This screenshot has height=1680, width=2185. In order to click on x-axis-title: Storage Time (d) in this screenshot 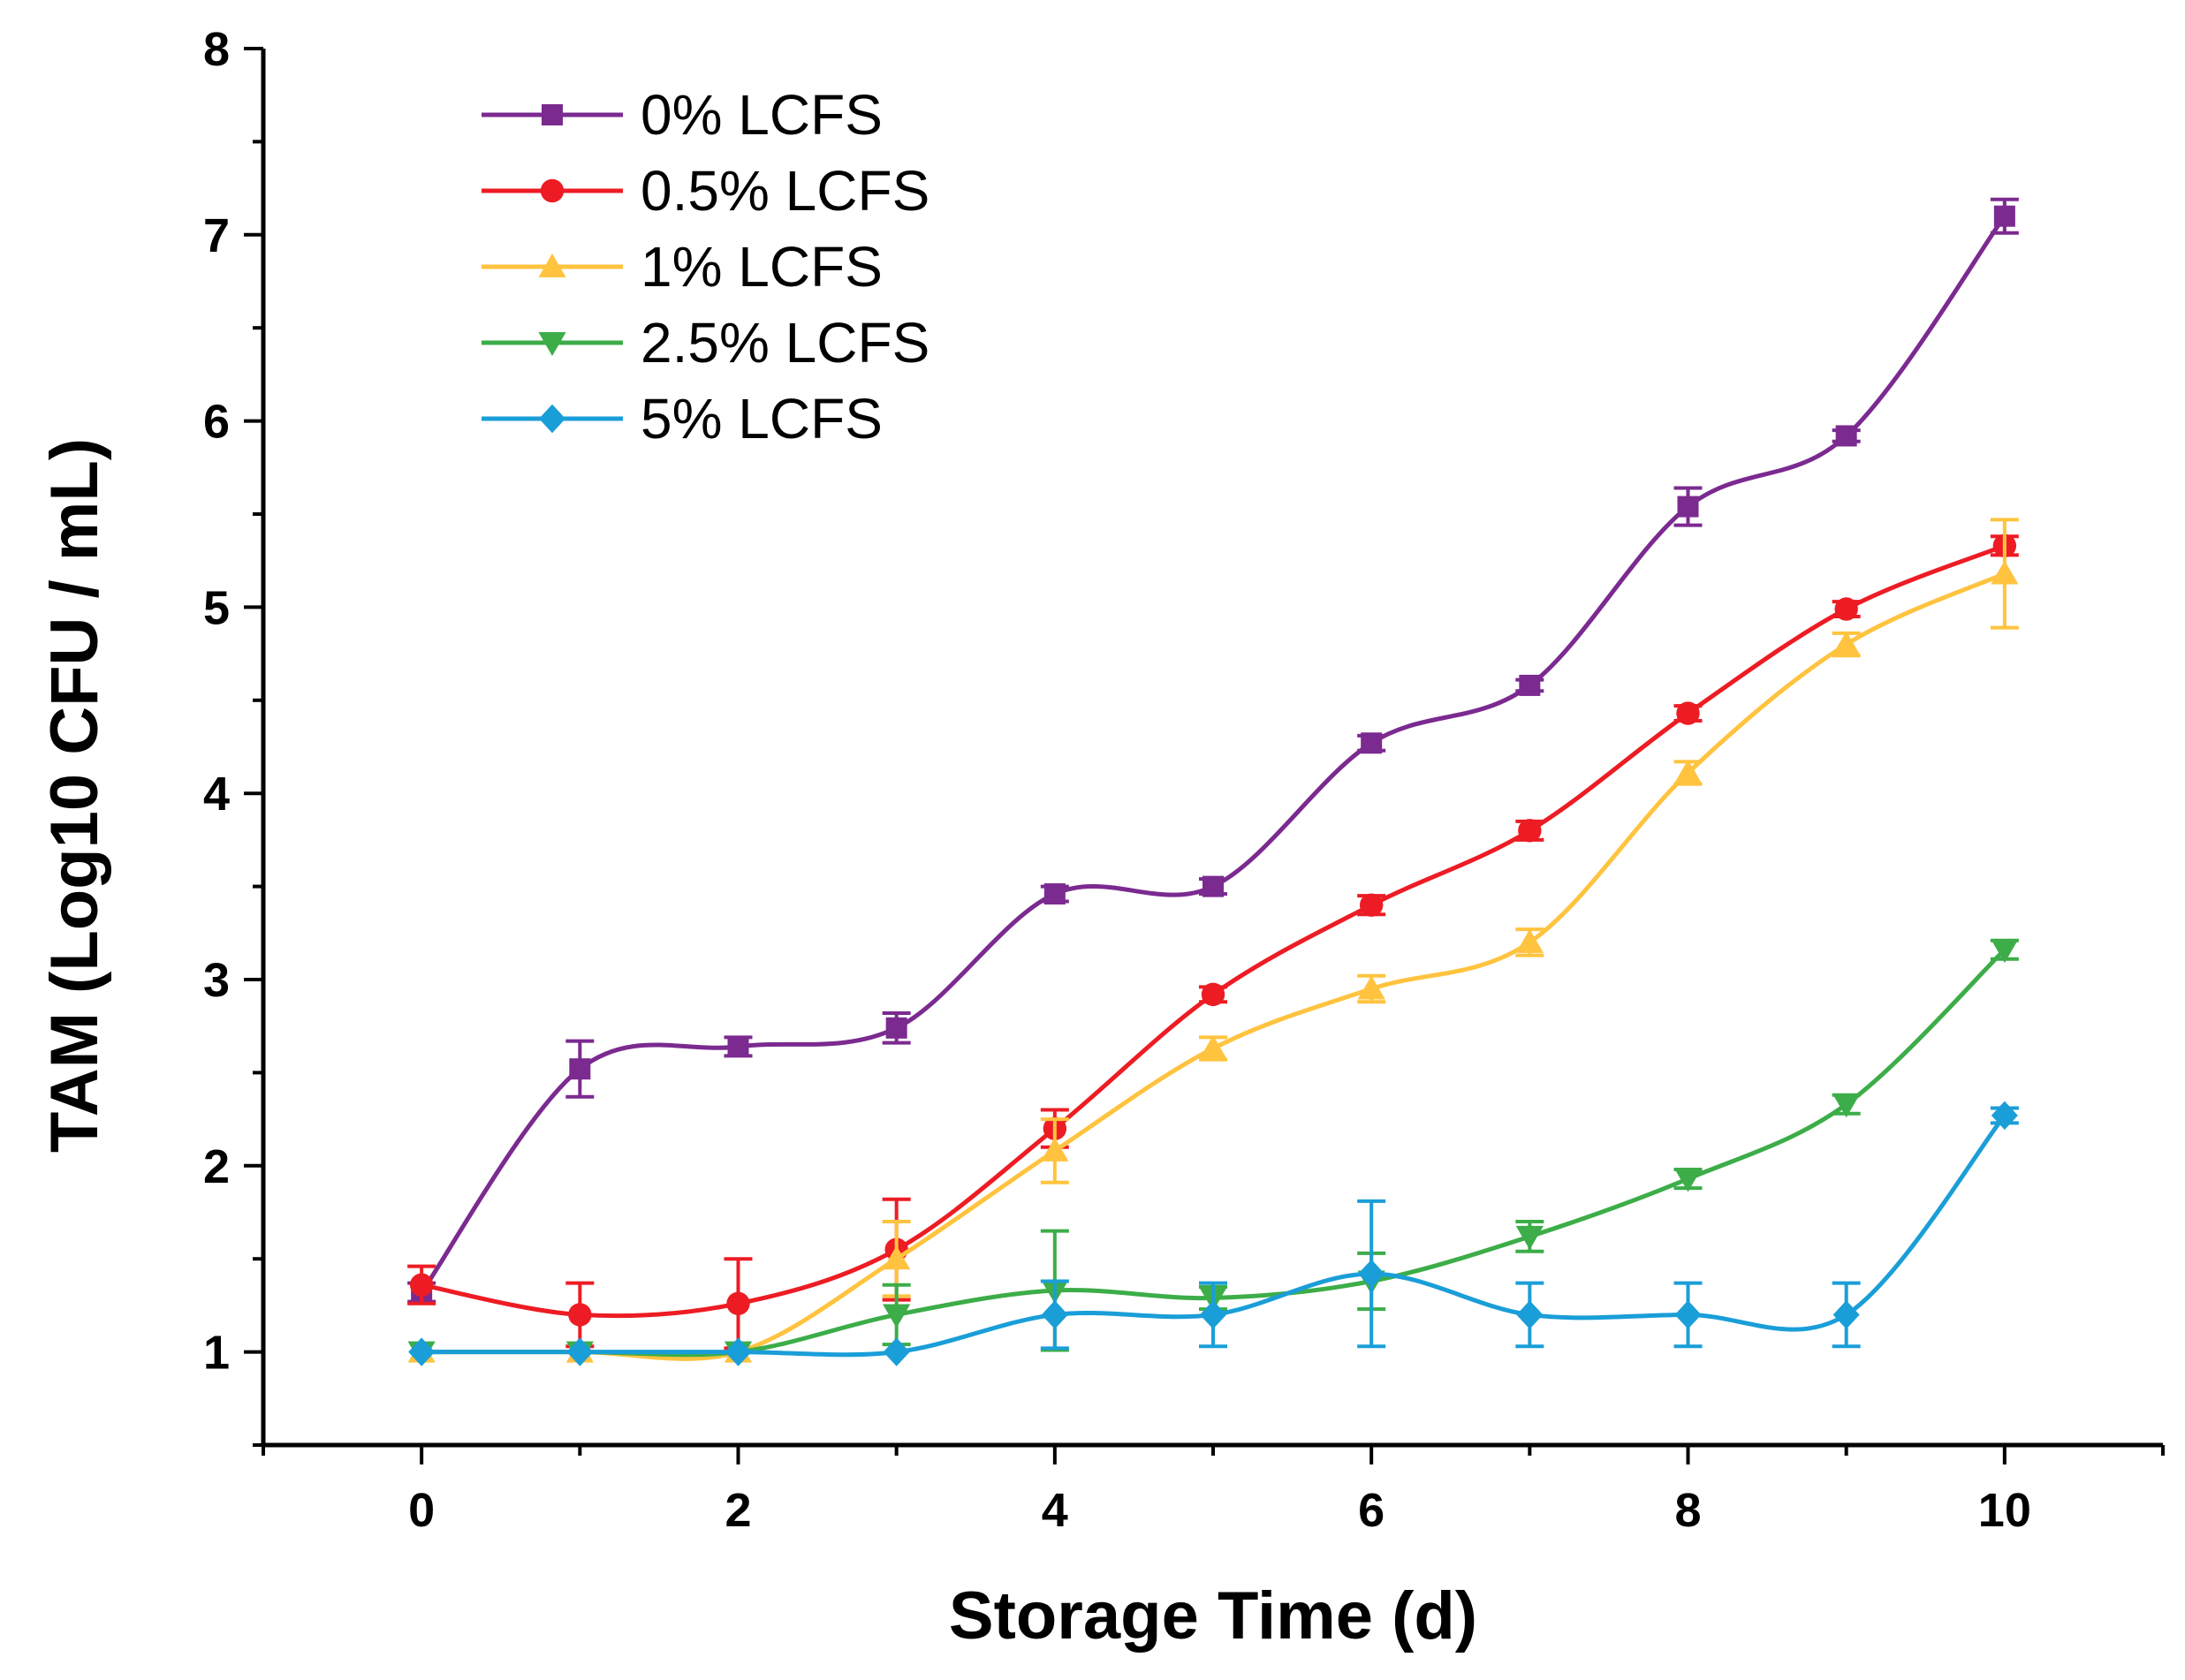, I will do `click(1213, 1616)`.